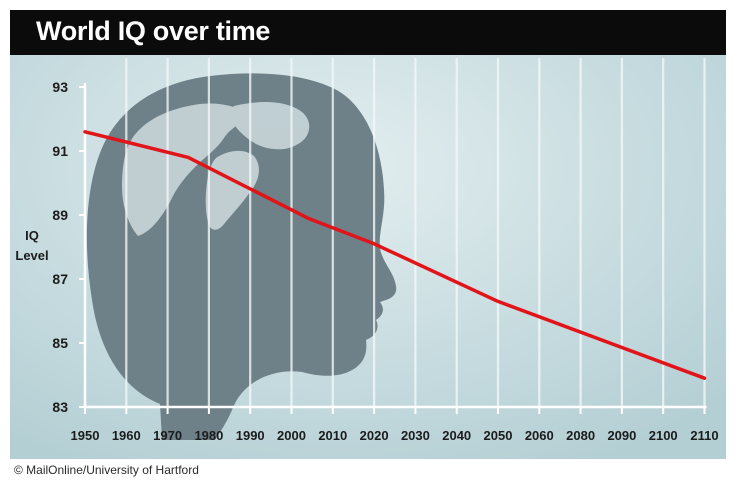 The width and height of the screenshot is (740, 491). Describe the element at coordinates (704, 435) in the screenshot. I see `x-tick-label: 2110` at that location.